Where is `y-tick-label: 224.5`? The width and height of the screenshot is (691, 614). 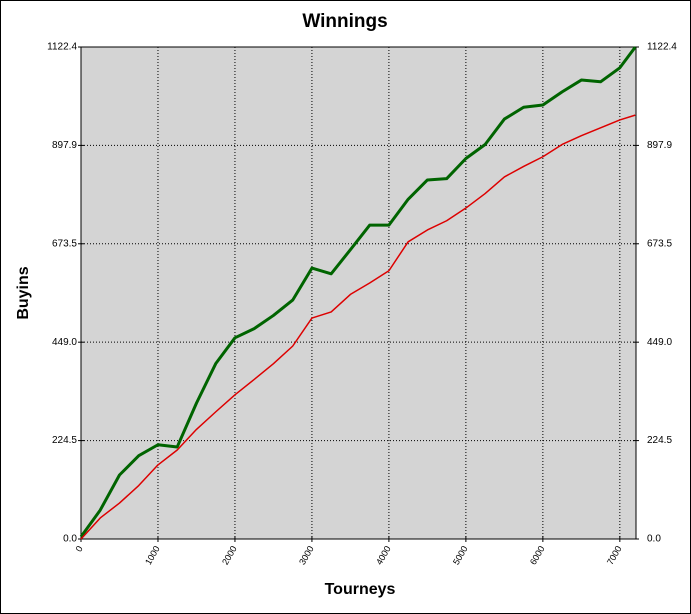 y-tick-label: 224.5 is located at coordinates (64, 440).